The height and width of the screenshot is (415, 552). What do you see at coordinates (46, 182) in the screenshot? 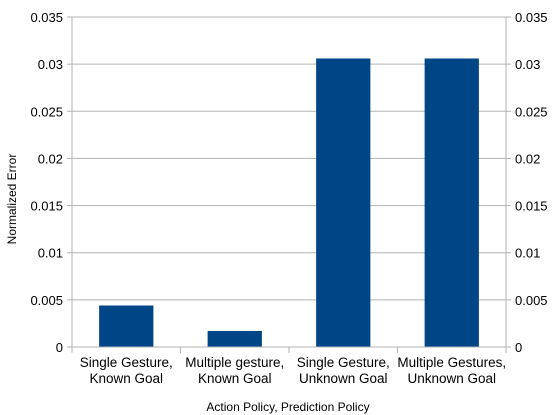
I see `y-axis-left-tick-labels: 0 0.005 0.01 0.015 0.02 0.025 0.03 0.035` at bounding box center [46, 182].